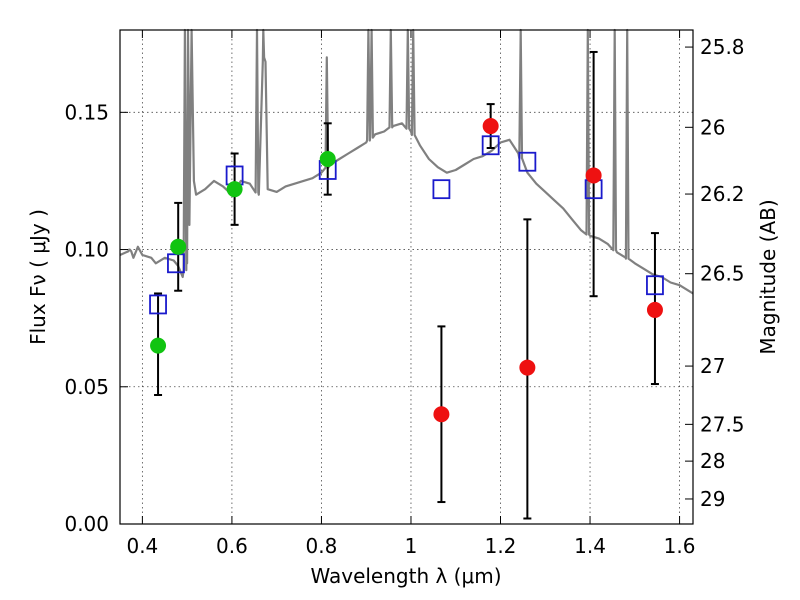 This screenshot has width=800, height=600. I want to click on x-tick-label: 1.4, so click(590, 546).